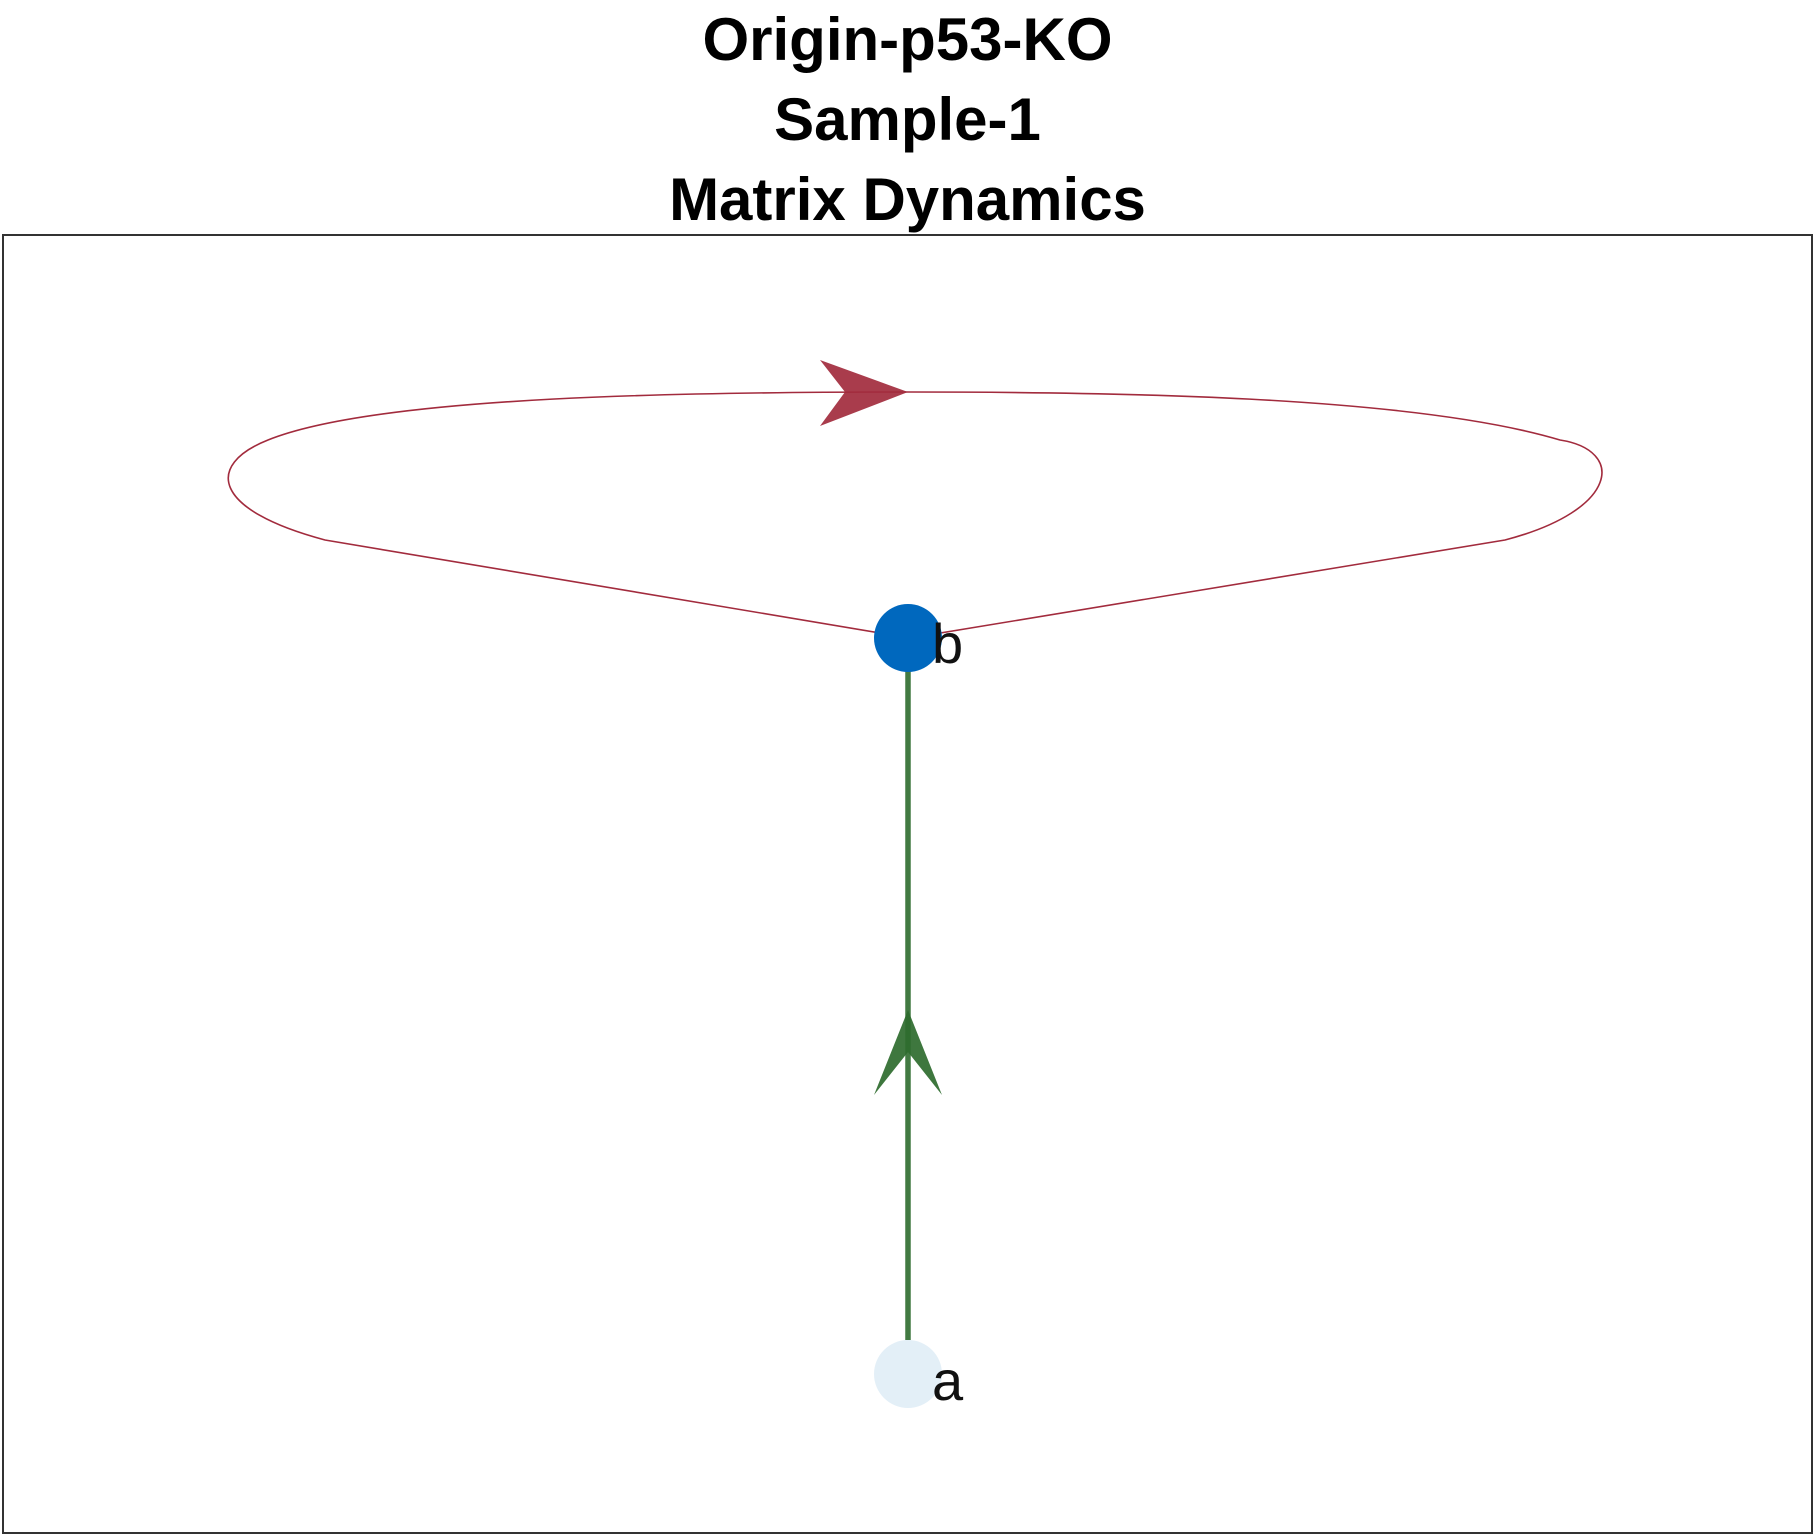  I want to click on edge-b-b-self-loop, so click(915, 515).